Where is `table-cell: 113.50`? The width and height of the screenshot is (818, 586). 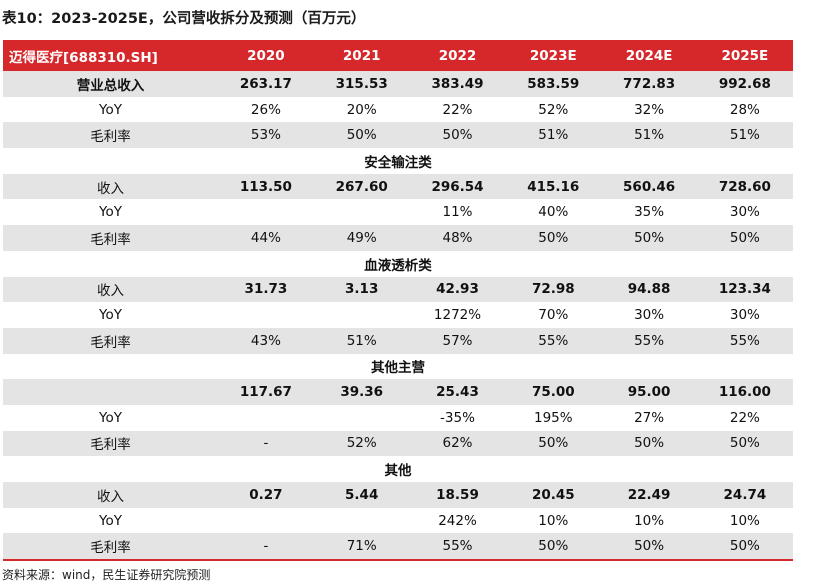
table-cell: 113.50 is located at coordinates (265, 186).